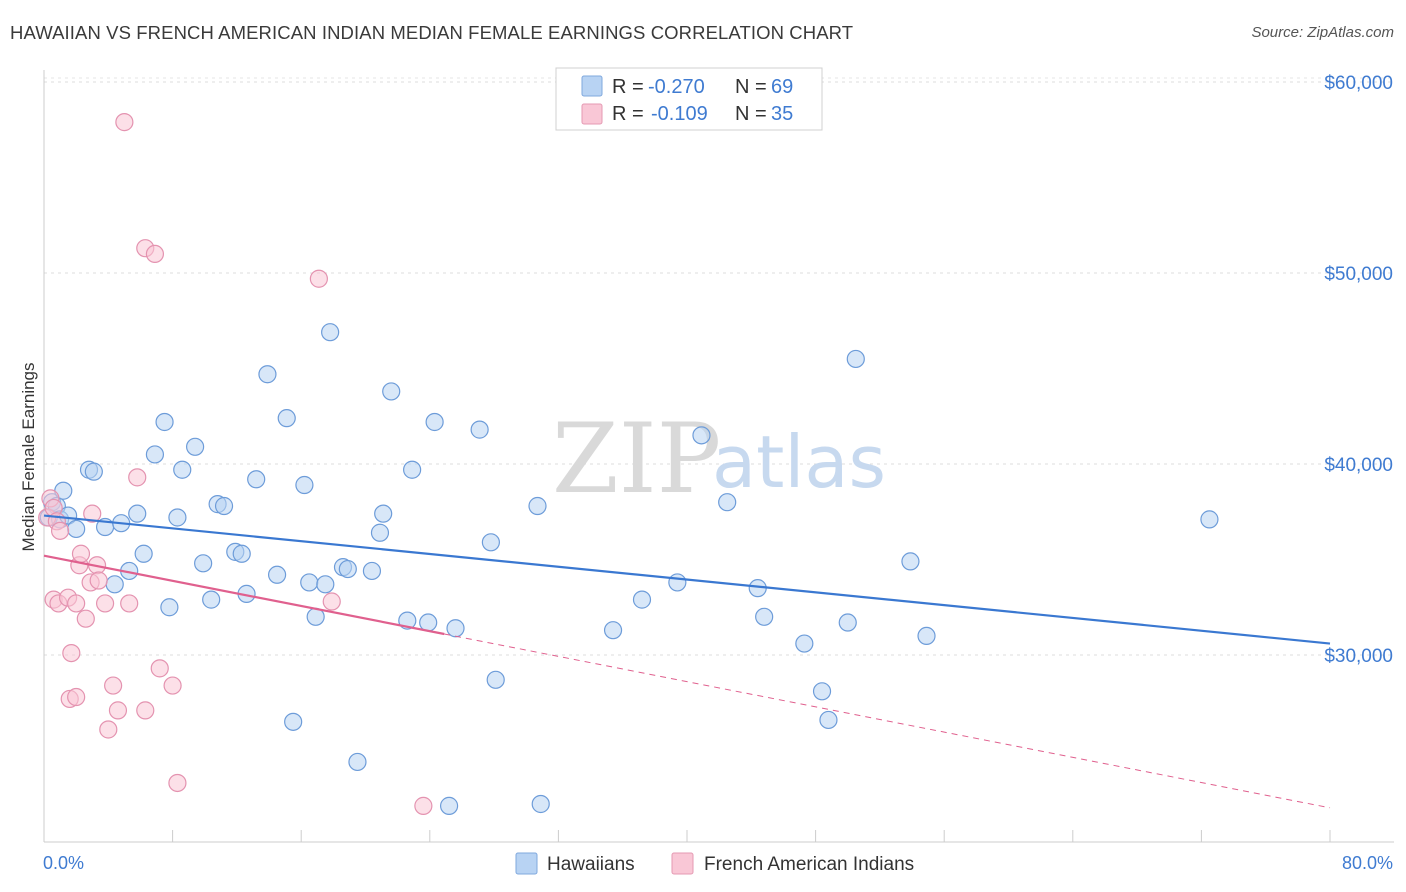 This screenshot has height=892, width=1406. What do you see at coordinates (782, 87) in the screenshot?
I see `legend-n-value-1: 69` at bounding box center [782, 87].